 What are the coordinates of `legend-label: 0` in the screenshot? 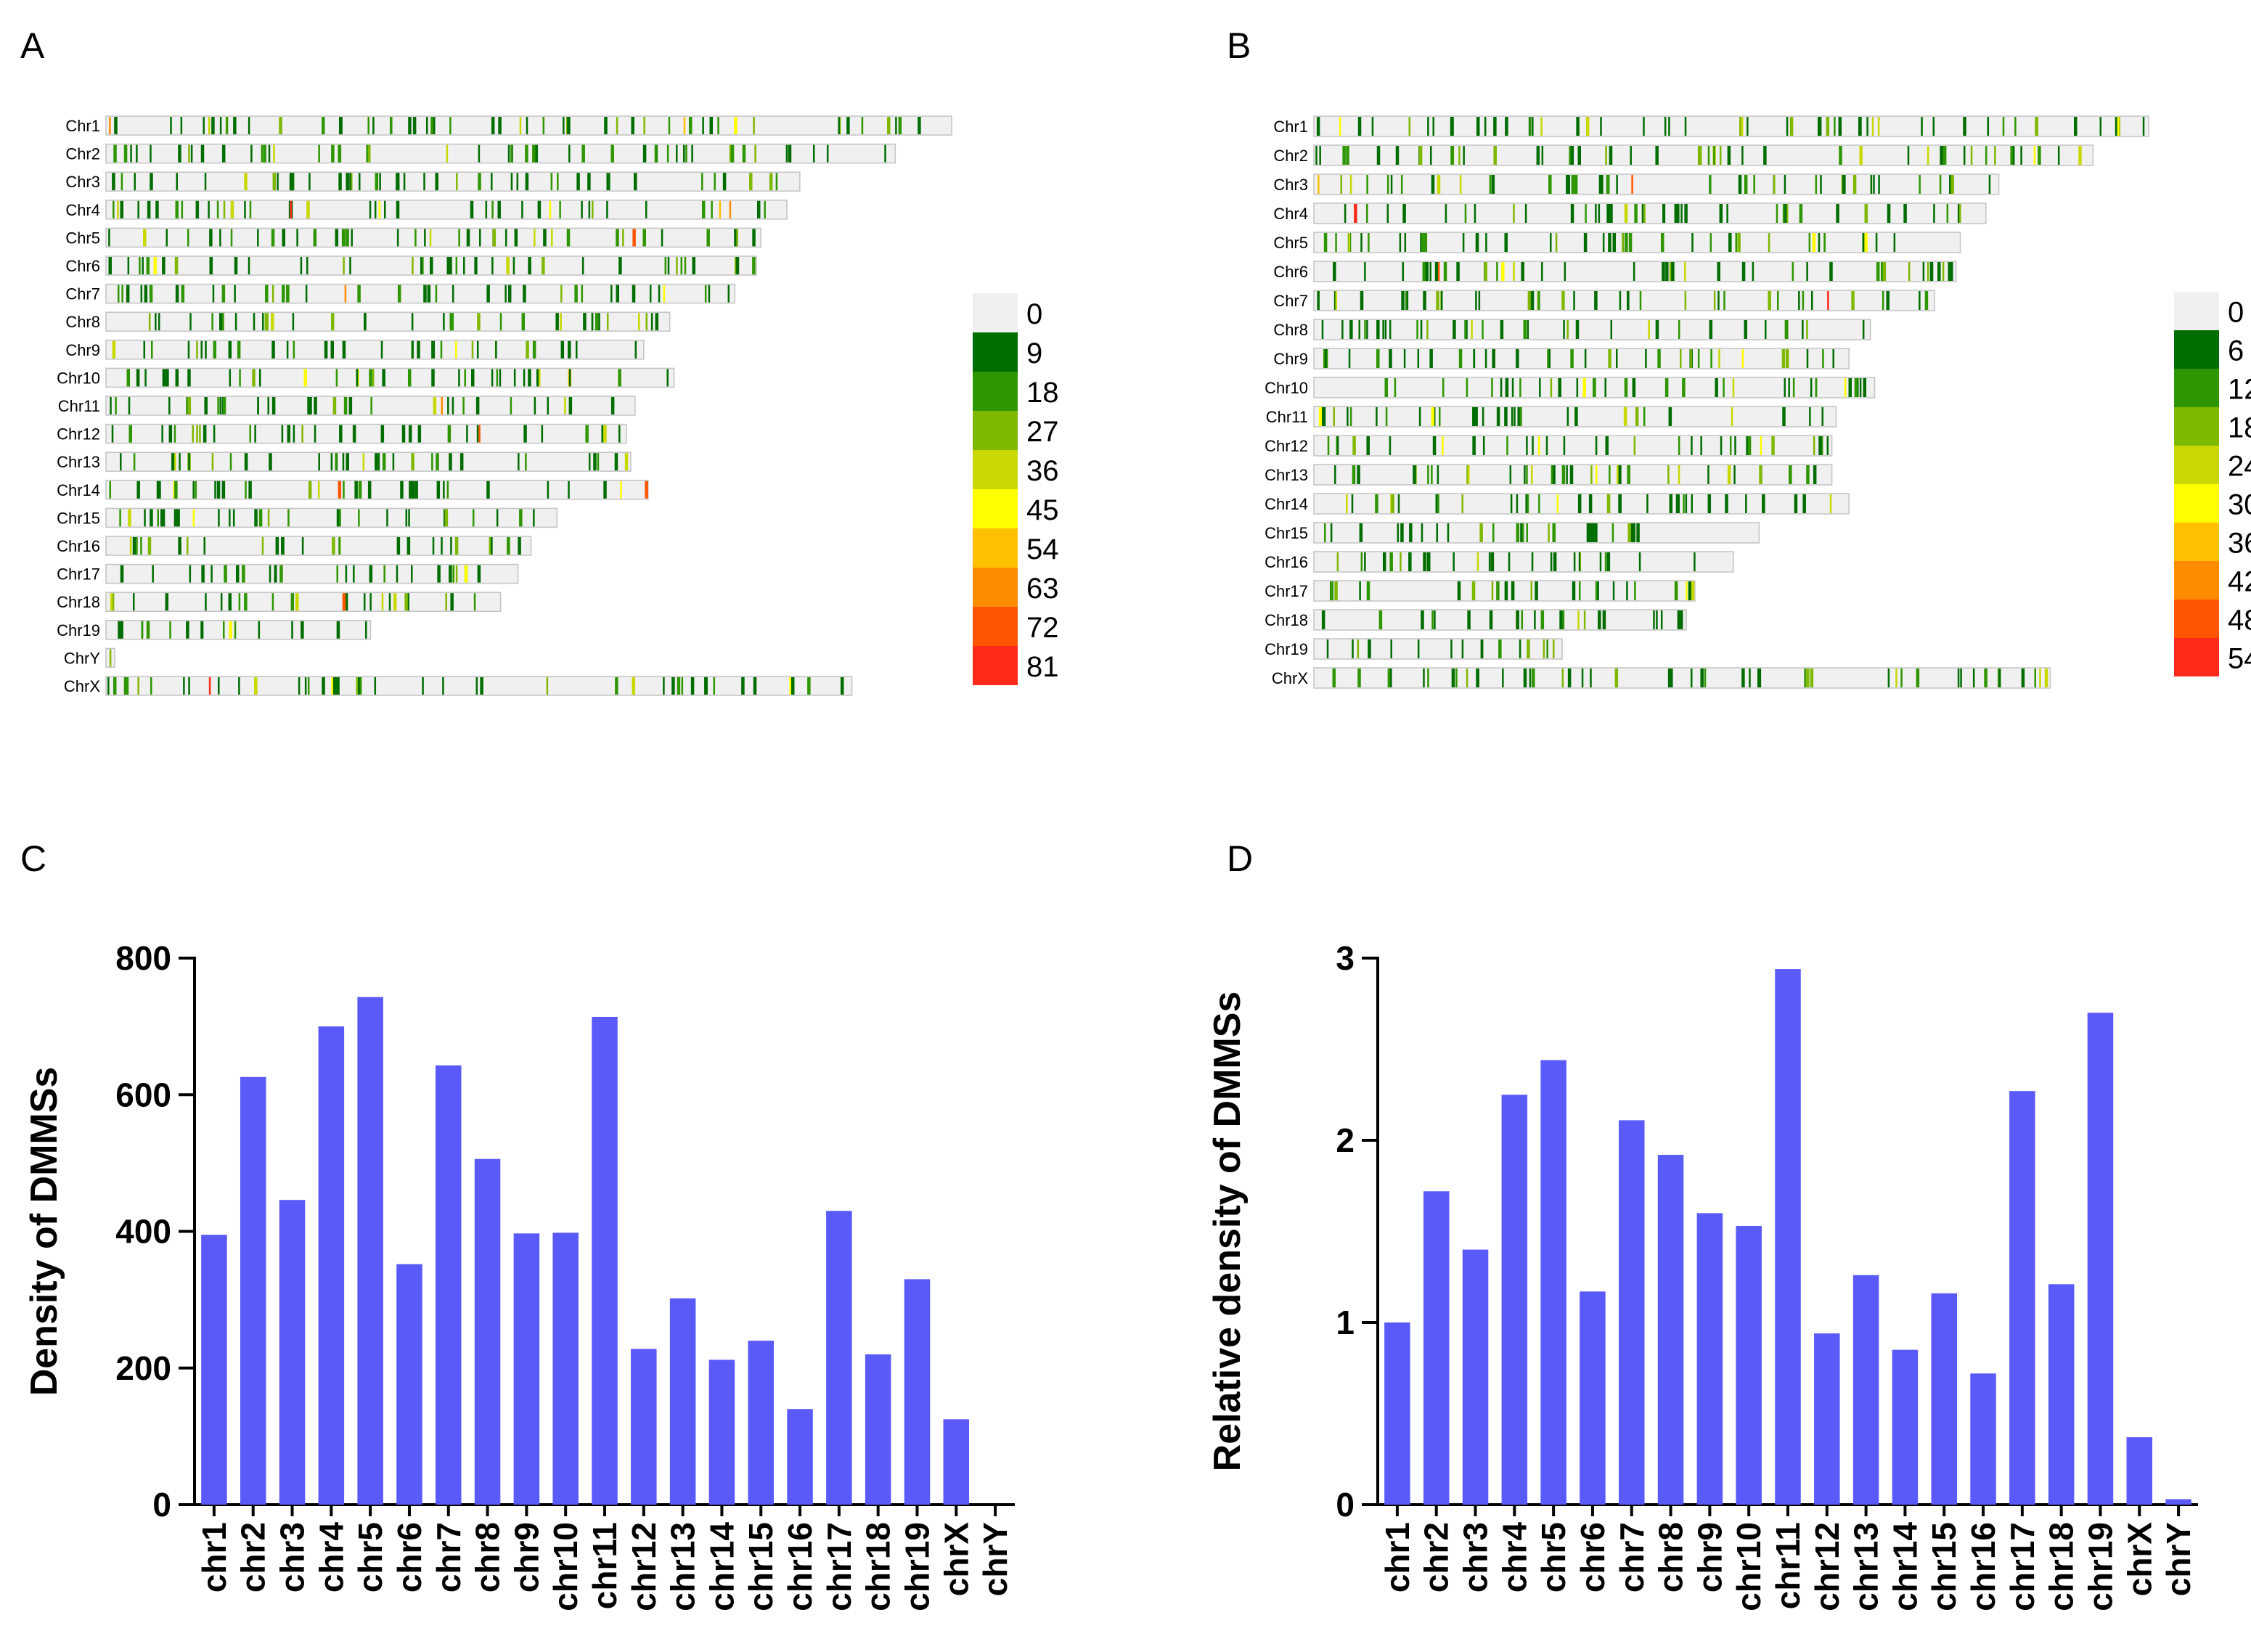 It's located at (2236, 313).